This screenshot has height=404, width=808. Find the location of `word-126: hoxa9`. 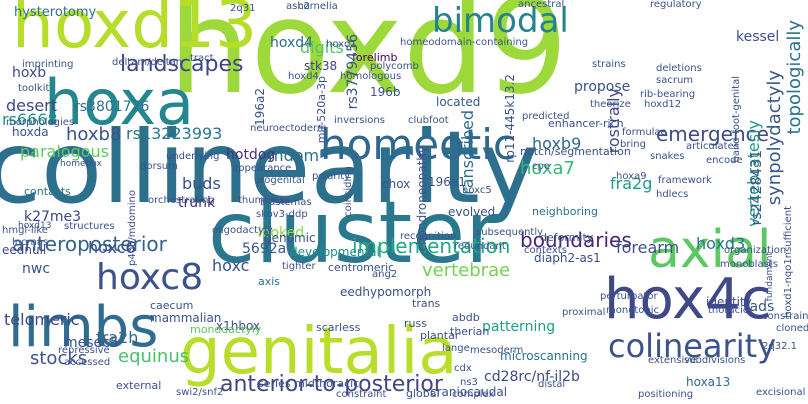

word-126: hoxa9 is located at coordinates (631, 176).